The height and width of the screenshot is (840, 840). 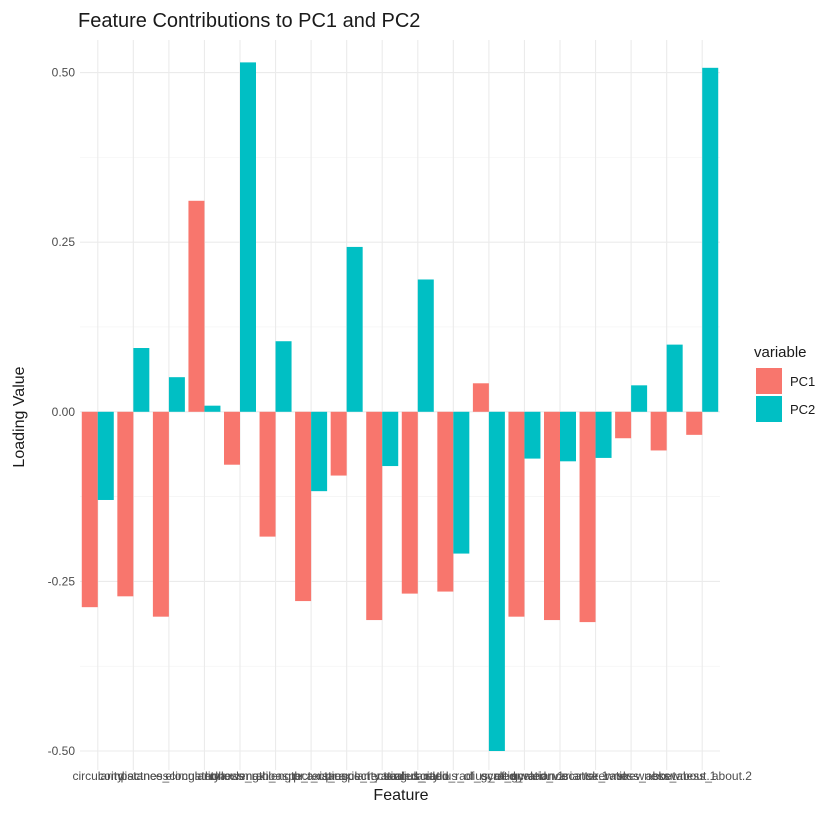 I want to click on y-tick-label: -0.50, so click(x=62, y=751).